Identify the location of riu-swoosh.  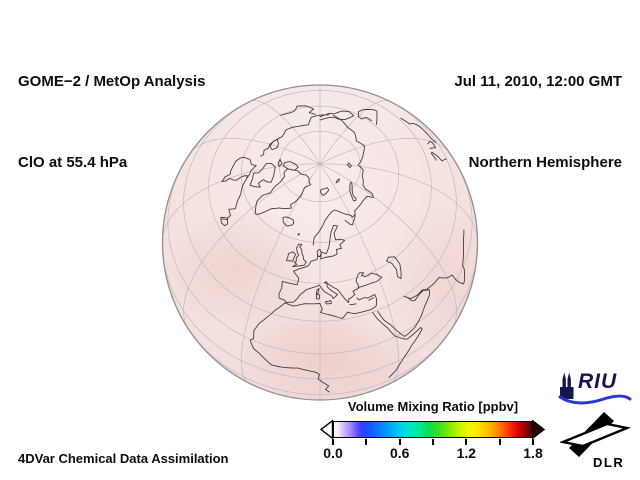
(595, 399).